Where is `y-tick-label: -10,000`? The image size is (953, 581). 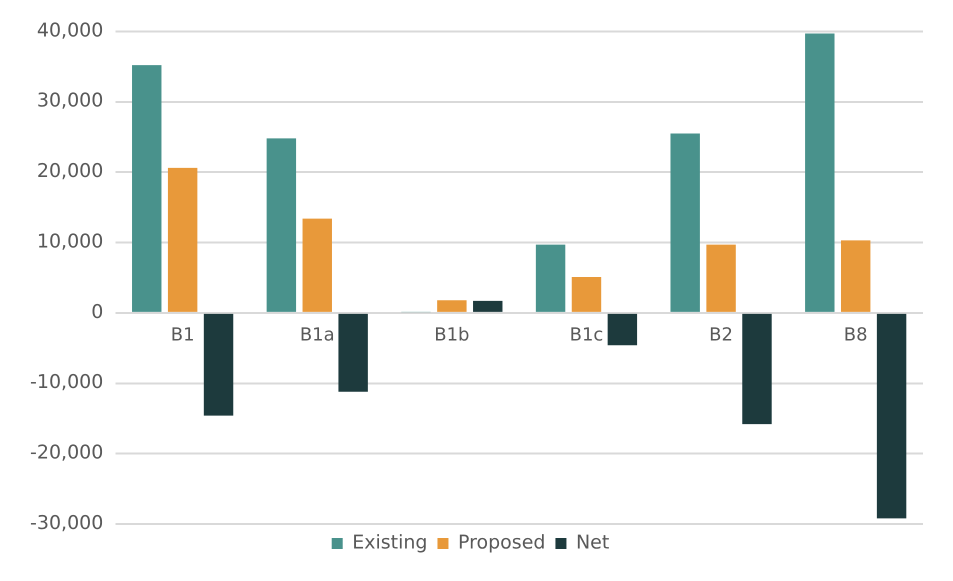
y-tick-label: -10,000 is located at coordinates (67, 382).